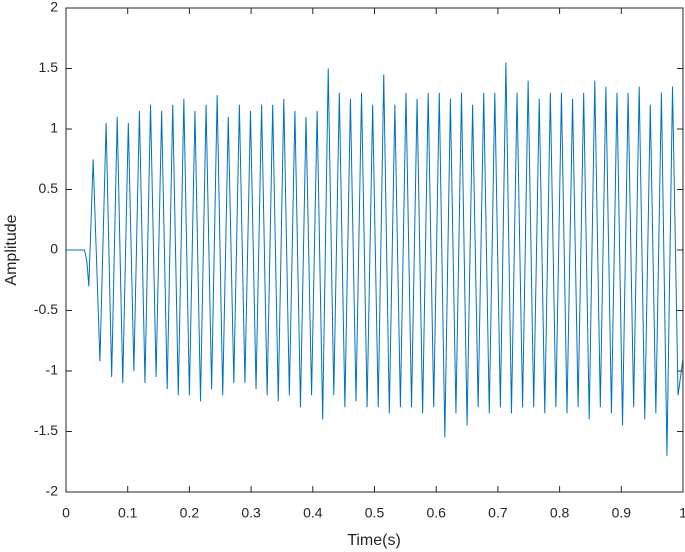 Image resolution: width=685 pixels, height=552 pixels. Describe the element at coordinates (498, 513) in the screenshot. I see `x-tick-label: 0.7` at that location.